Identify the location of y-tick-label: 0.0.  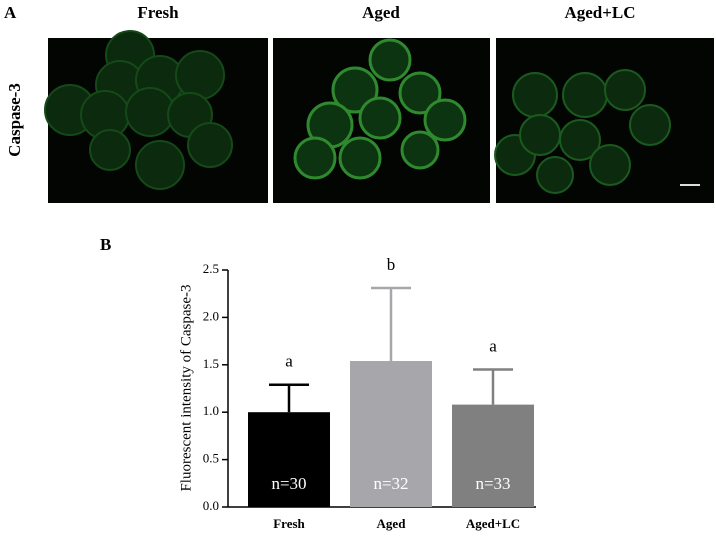
(211, 505).